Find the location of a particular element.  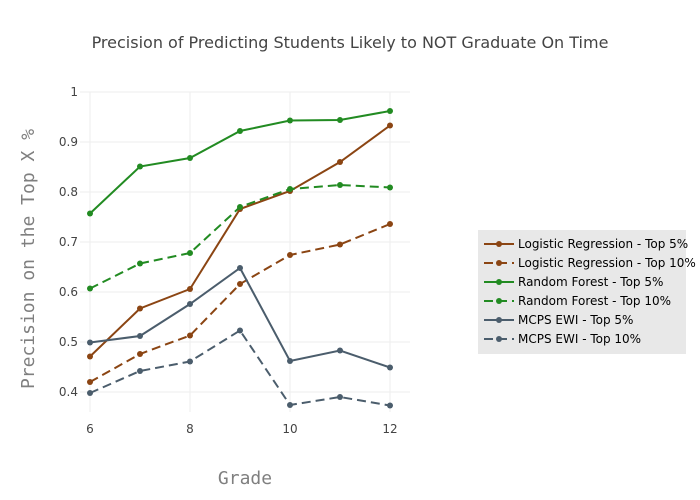

x-tick-label: 10 is located at coordinates (289, 429).